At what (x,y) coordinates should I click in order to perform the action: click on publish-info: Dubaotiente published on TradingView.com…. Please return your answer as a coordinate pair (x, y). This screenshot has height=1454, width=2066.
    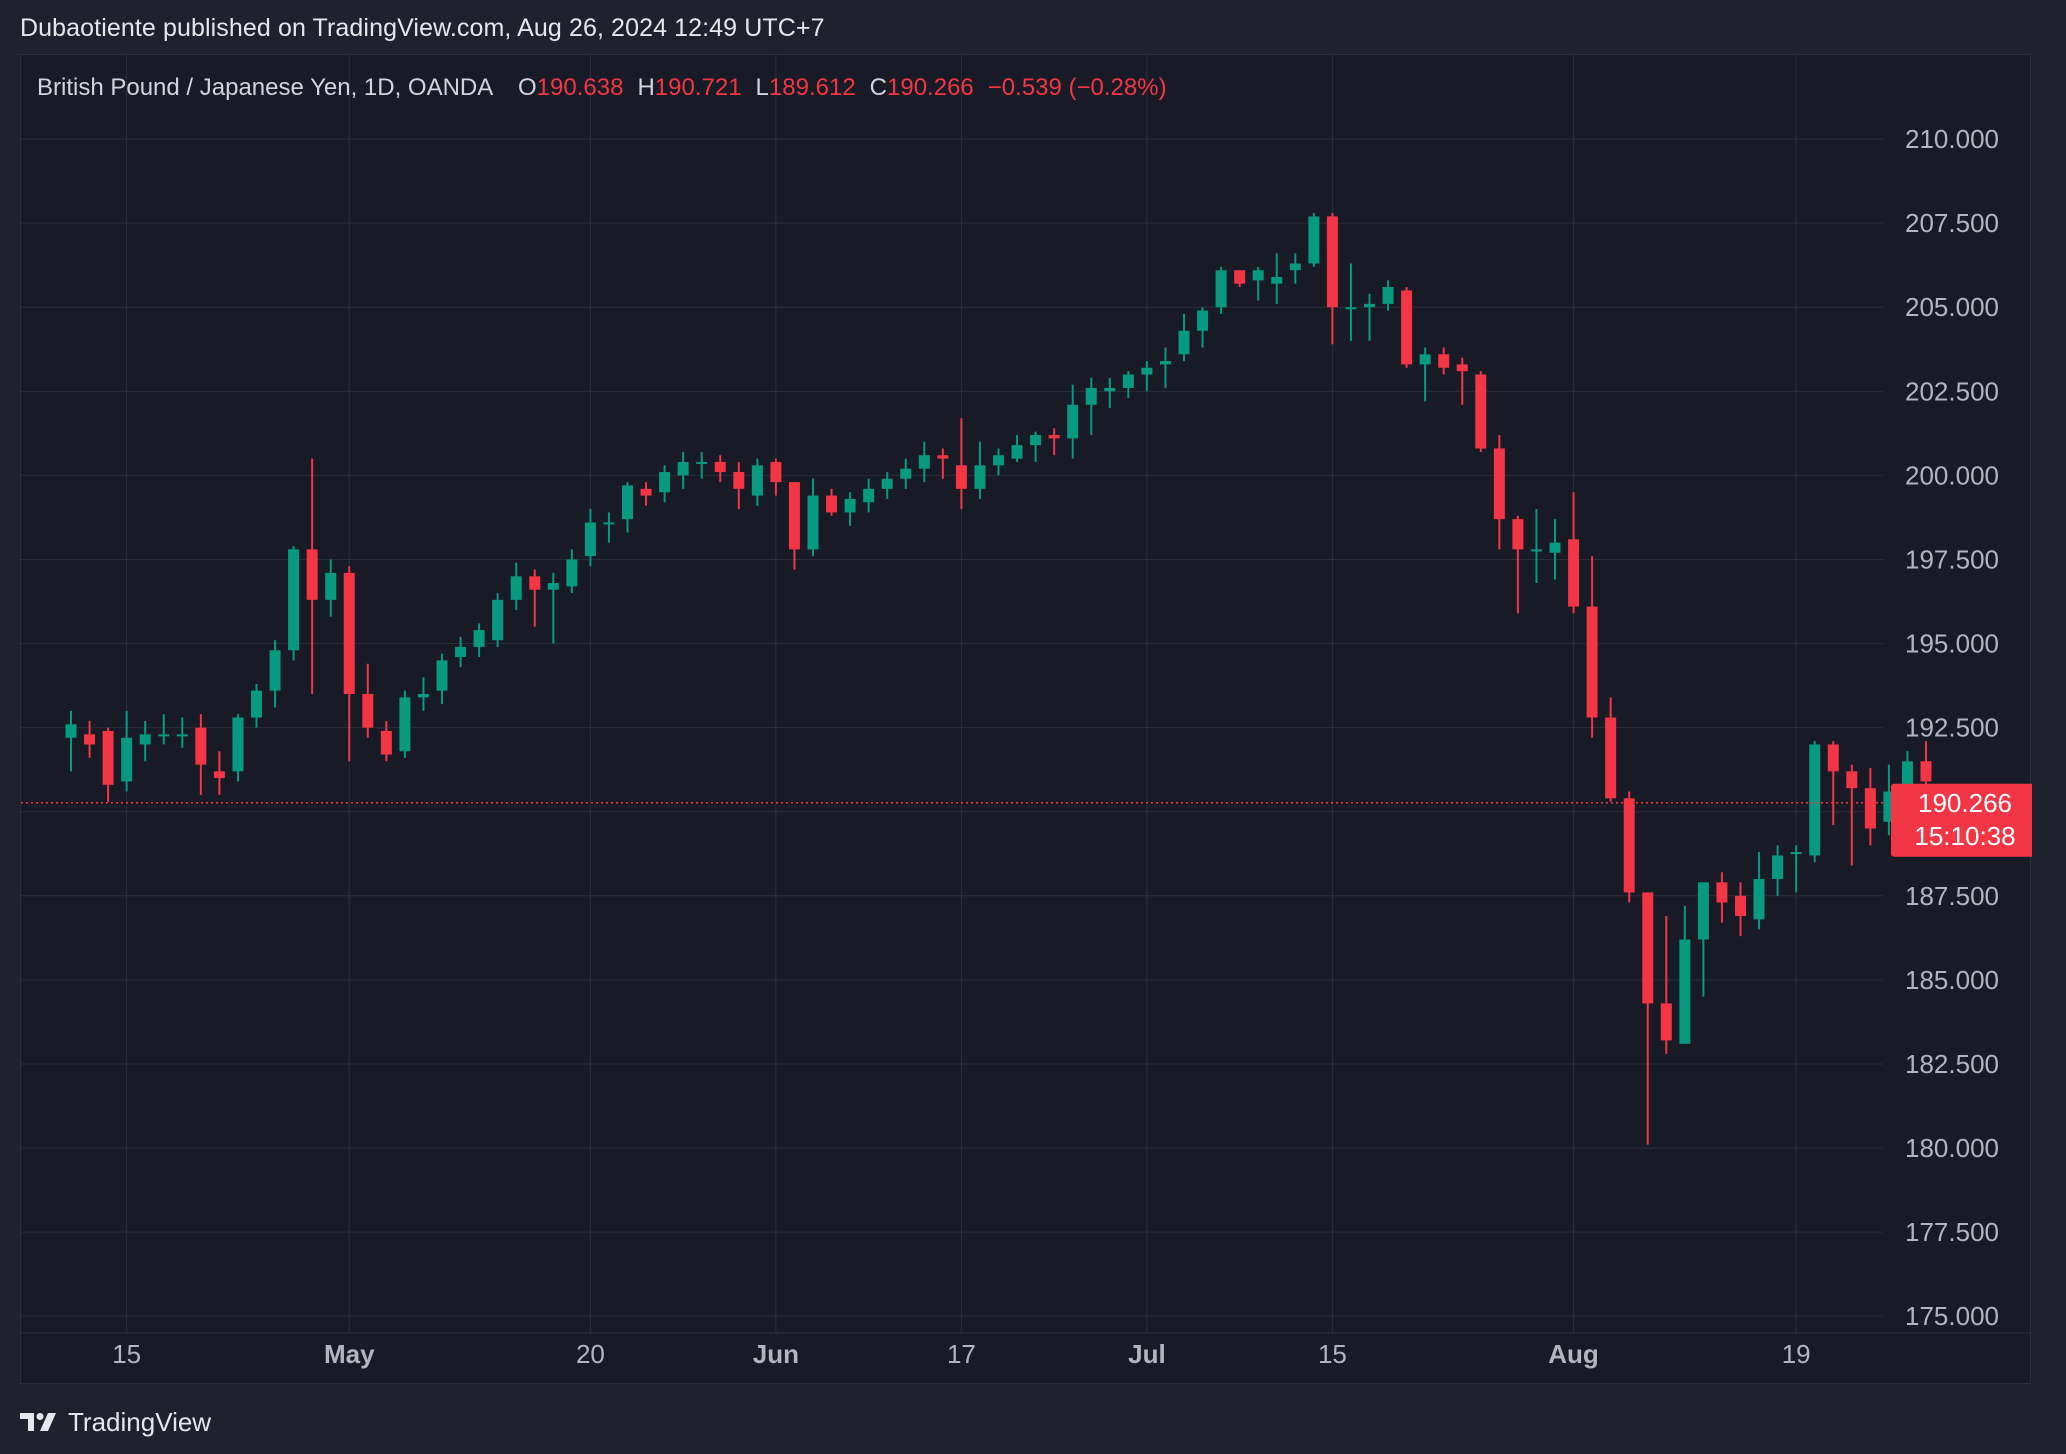
    Looking at the image, I should click on (422, 28).